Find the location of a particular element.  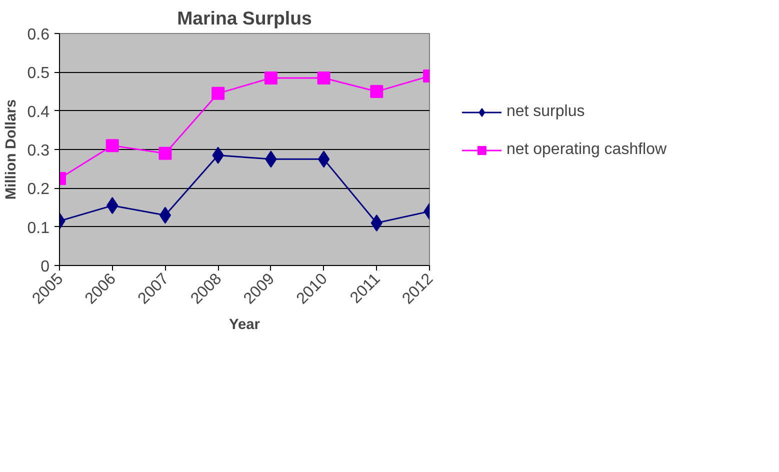

y-tick-label: 0.2 is located at coordinates (38, 189).